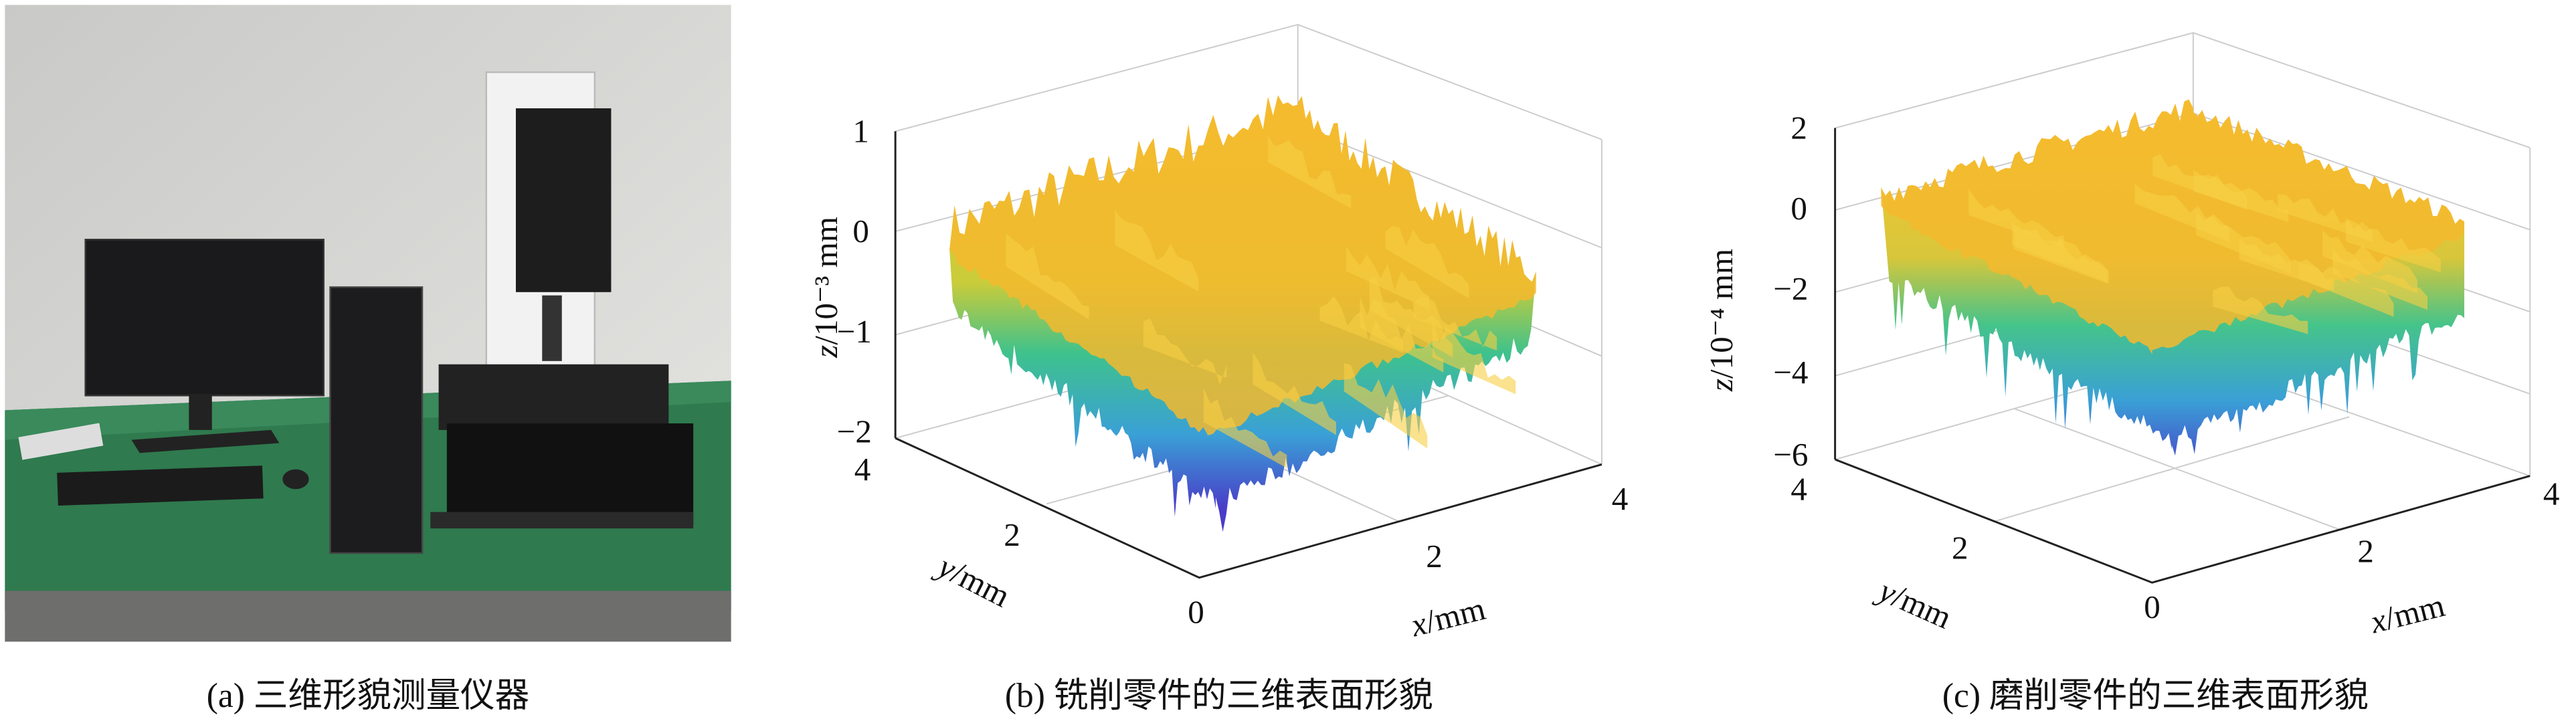 The width and height of the screenshot is (2576, 727). Describe the element at coordinates (855, 331) in the screenshot. I see `z-tick-label: −1` at that location.